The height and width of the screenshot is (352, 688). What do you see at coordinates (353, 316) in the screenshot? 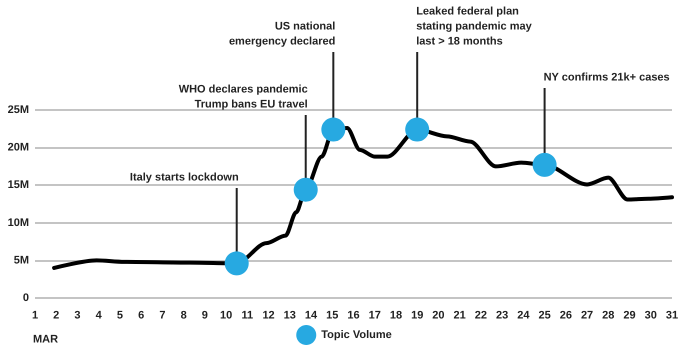
I see `x-tick-label: 16` at bounding box center [353, 316].